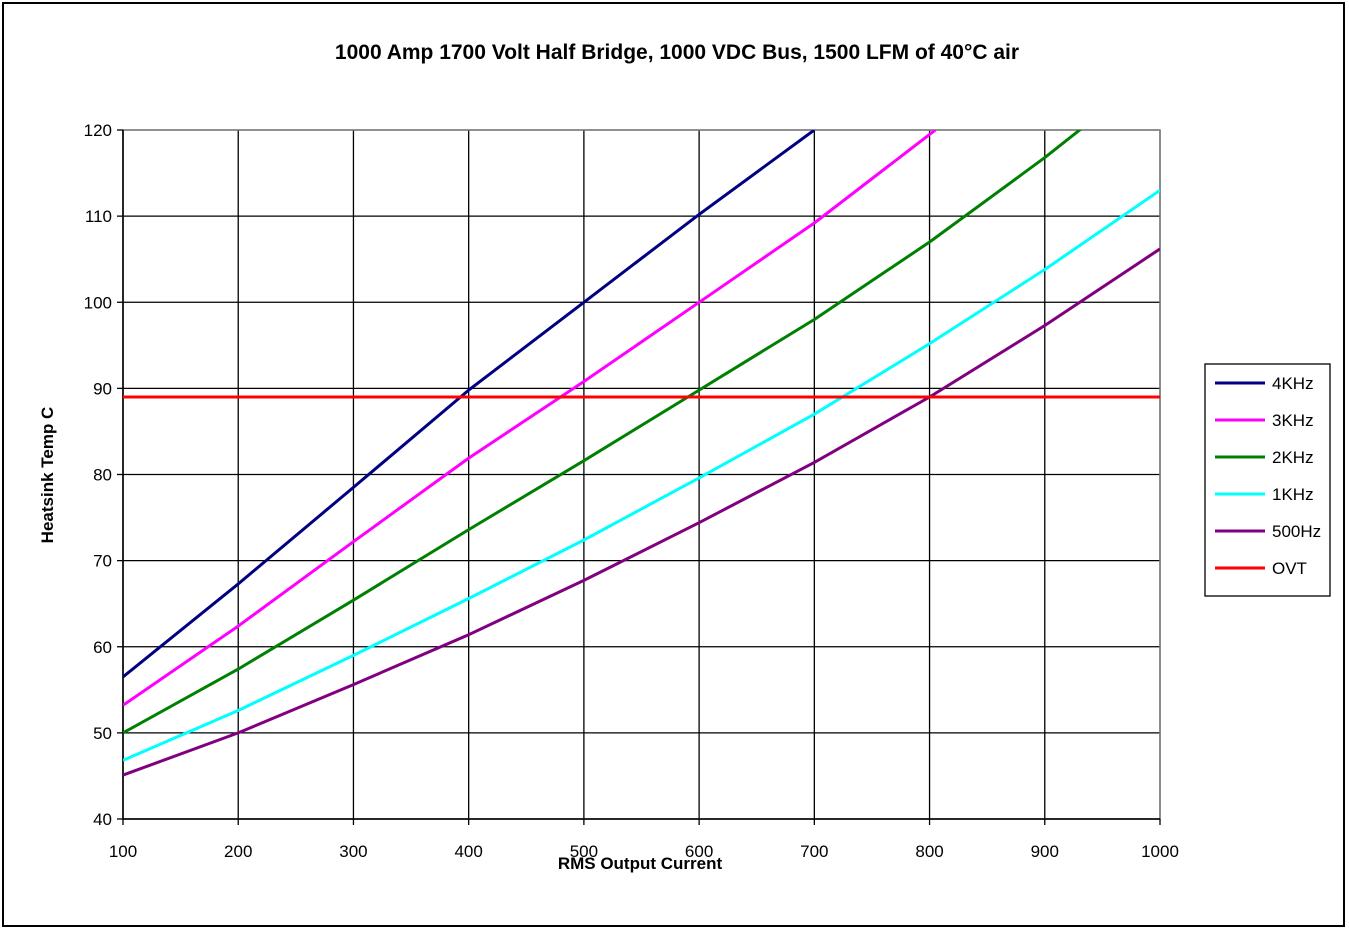 This screenshot has width=1349, height=931. I want to click on y-tick-label: 120, so click(98, 130).